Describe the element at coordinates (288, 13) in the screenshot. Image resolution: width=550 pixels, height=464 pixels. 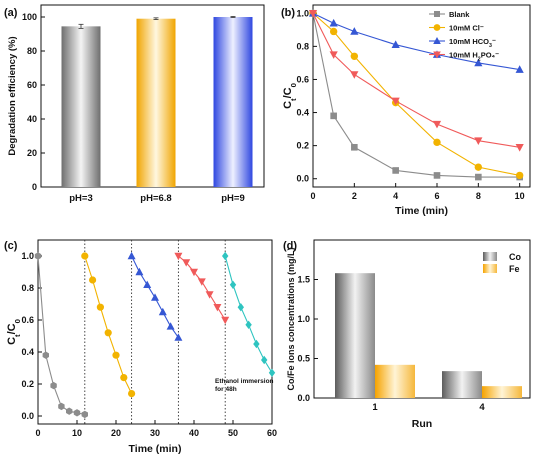
I see `panel-label: (b)` at that location.